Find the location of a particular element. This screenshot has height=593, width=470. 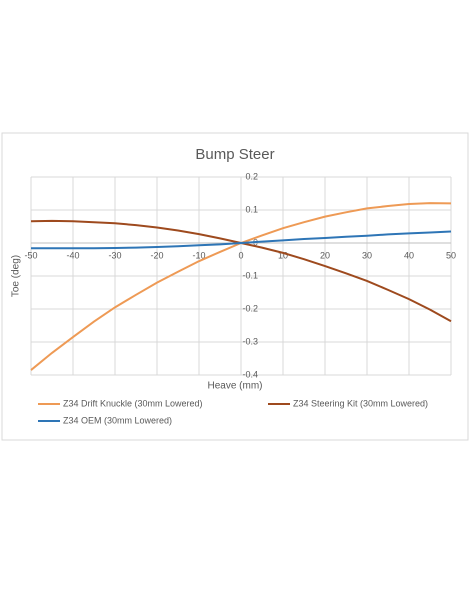

legend-label: Z34 Steering Kit (30mm Lowered) is located at coordinates (360, 403).